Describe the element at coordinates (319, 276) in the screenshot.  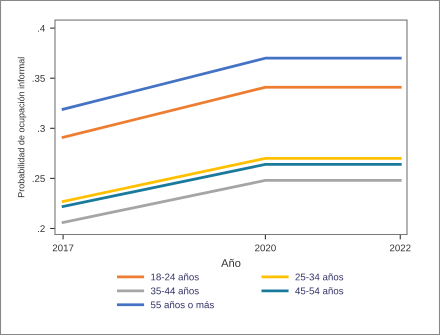
I see `legend-label: 25-34 años` at that location.